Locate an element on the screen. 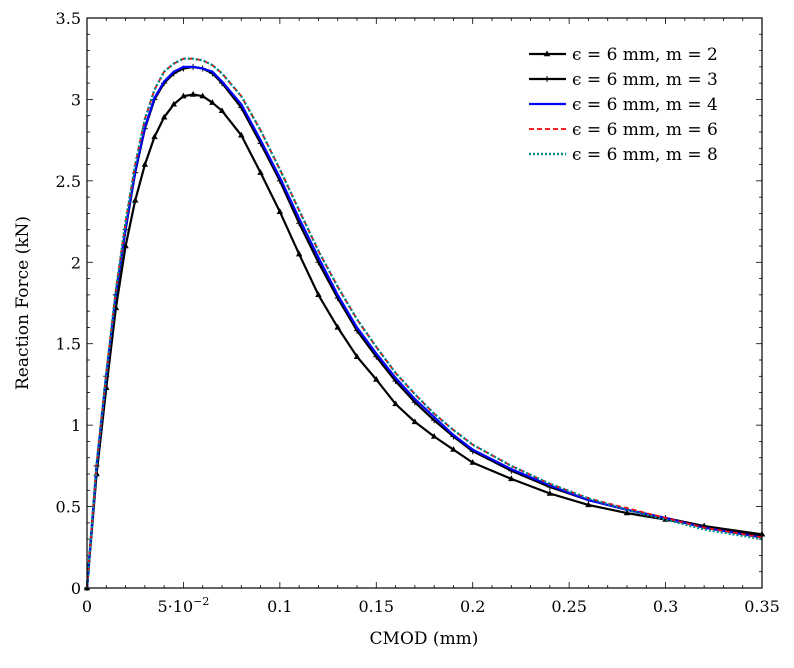 The height and width of the screenshot is (668, 794). legend-label: ϵ = 6 mm, m = 4 is located at coordinates (645, 105).